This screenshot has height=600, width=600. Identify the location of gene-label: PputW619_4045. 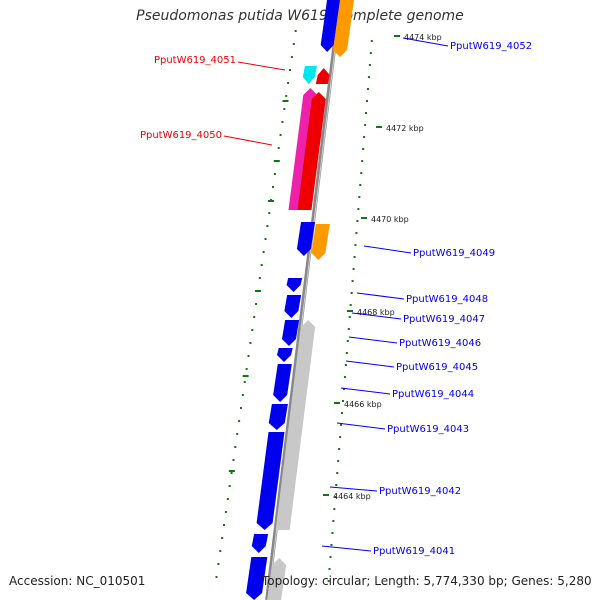
(437, 367).